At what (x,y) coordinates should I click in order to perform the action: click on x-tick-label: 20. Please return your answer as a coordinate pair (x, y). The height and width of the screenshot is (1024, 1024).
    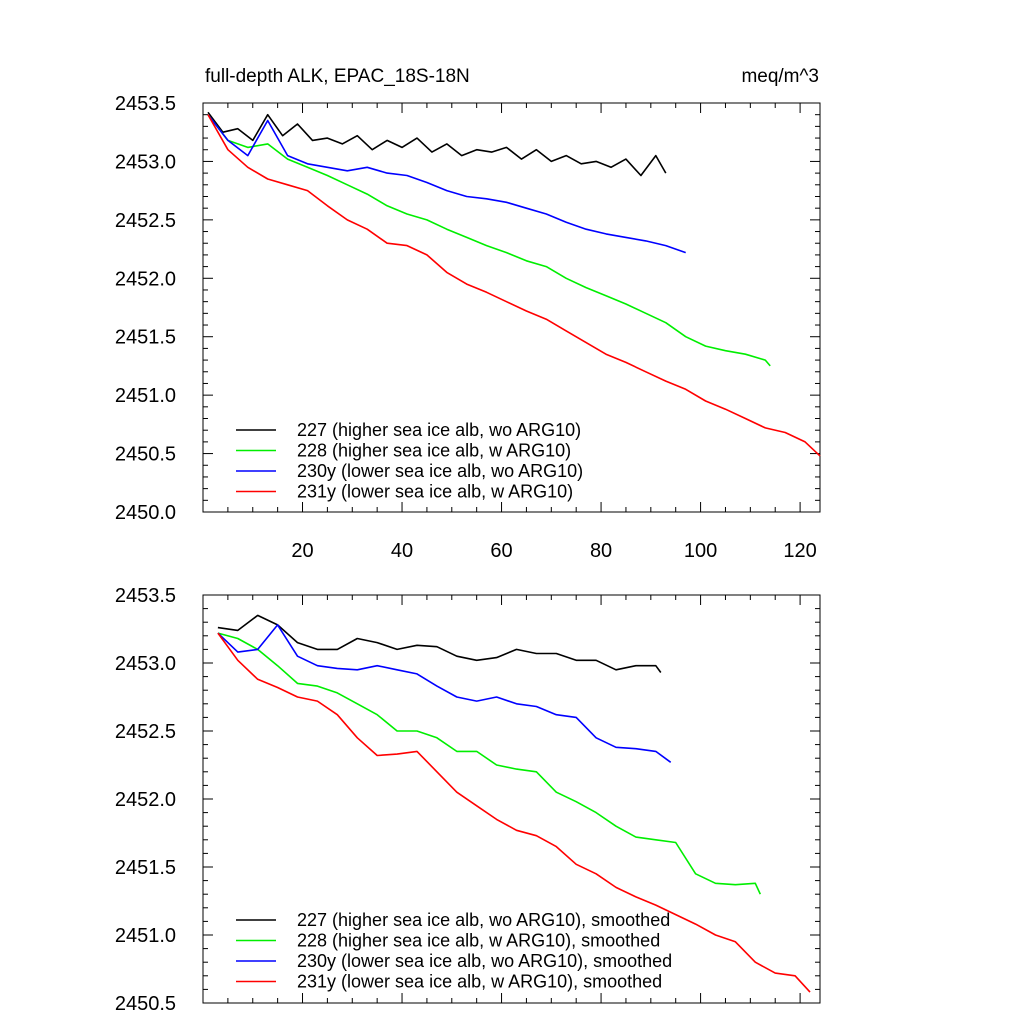
    Looking at the image, I should click on (302, 551).